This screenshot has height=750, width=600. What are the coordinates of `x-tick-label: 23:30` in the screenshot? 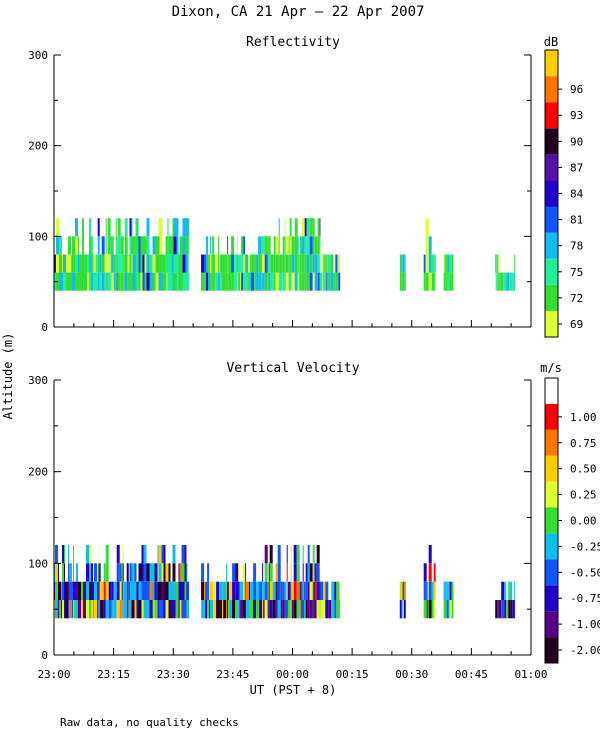 It's located at (173, 674).